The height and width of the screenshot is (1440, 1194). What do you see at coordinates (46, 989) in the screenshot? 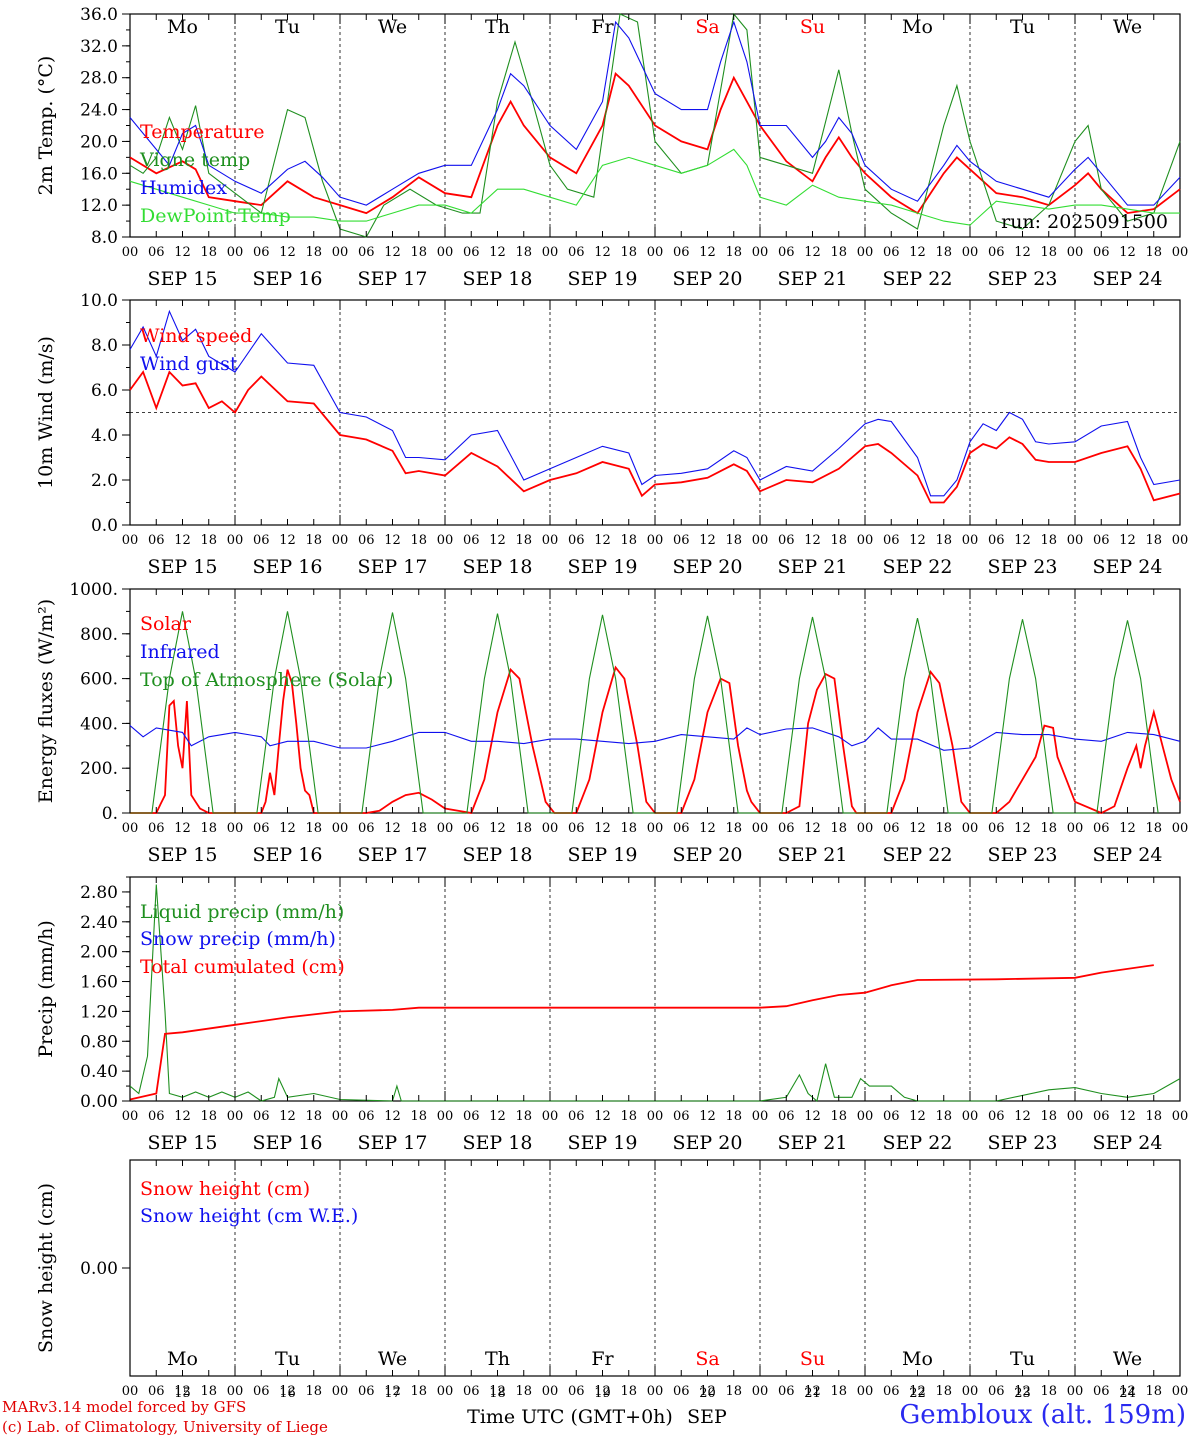
I see `y-axis-label: Precip (mm/h)` at bounding box center [46, 989].